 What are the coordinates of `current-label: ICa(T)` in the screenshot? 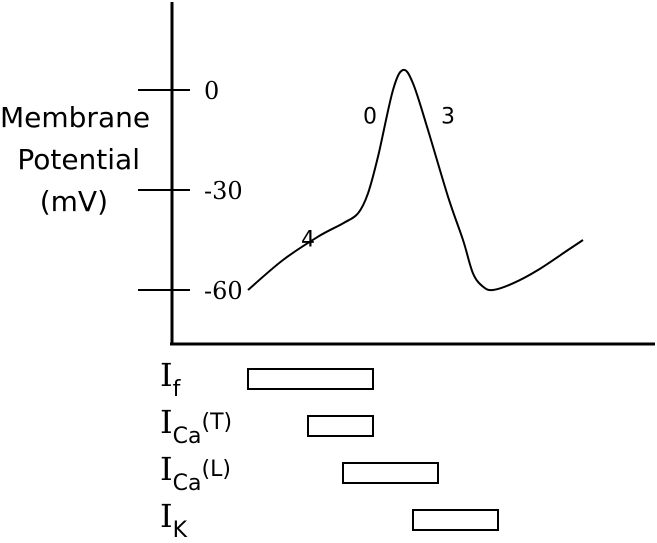 It's located at (196, 426).